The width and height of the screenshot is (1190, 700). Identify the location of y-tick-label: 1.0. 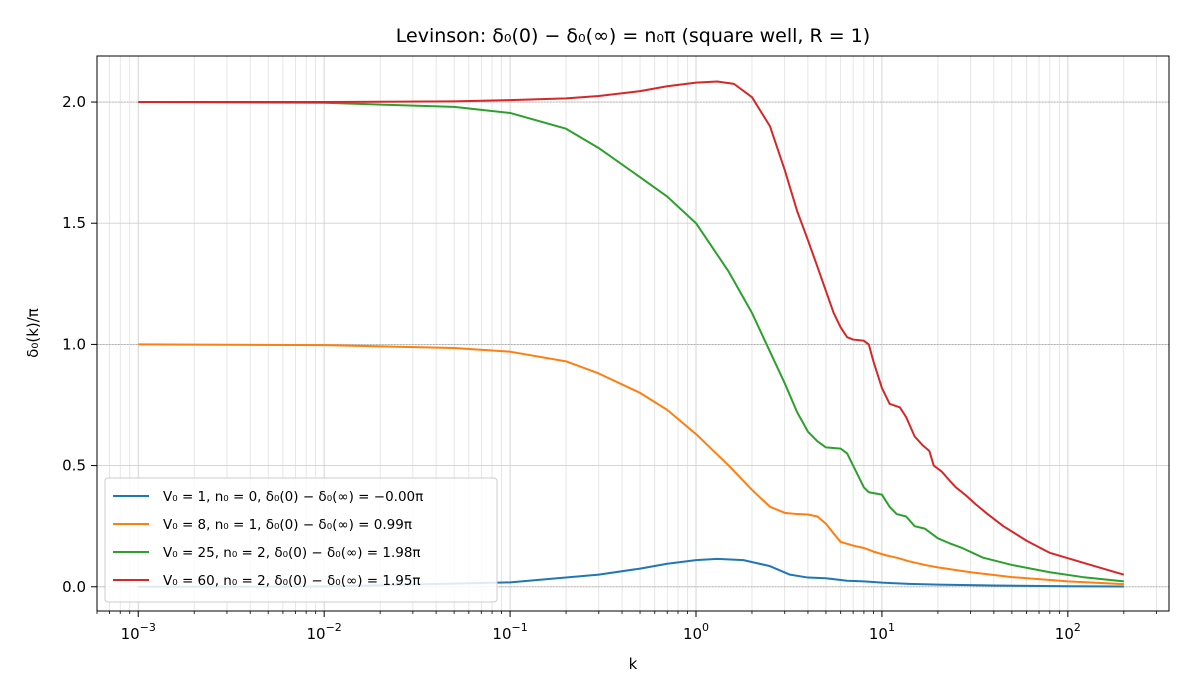
(74, 344).